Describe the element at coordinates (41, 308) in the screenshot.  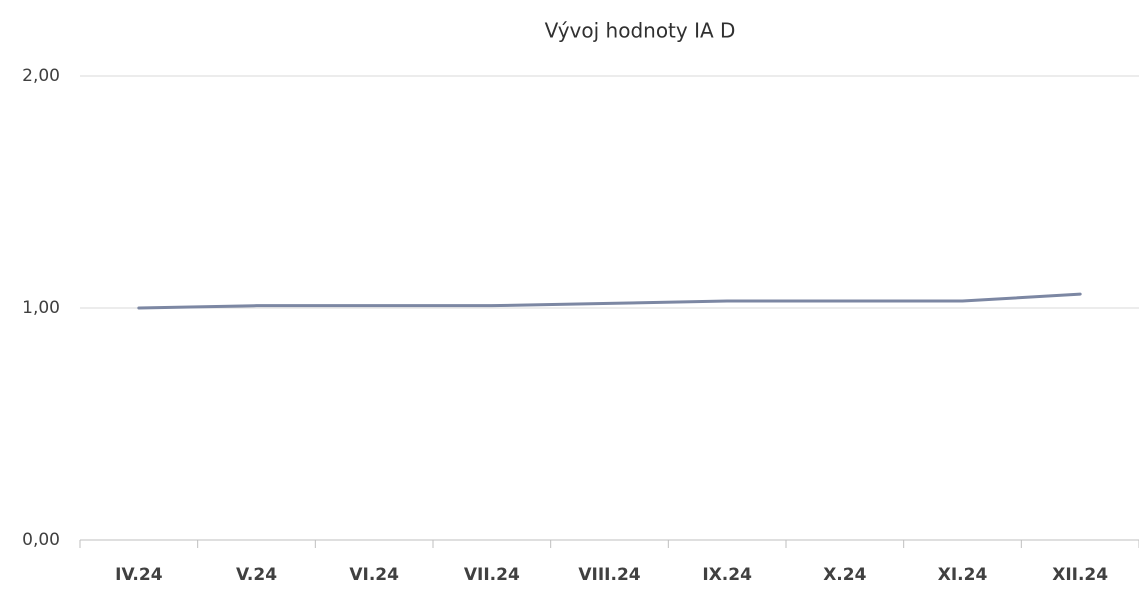
I see `y-tick-label: 1,00` at that location.